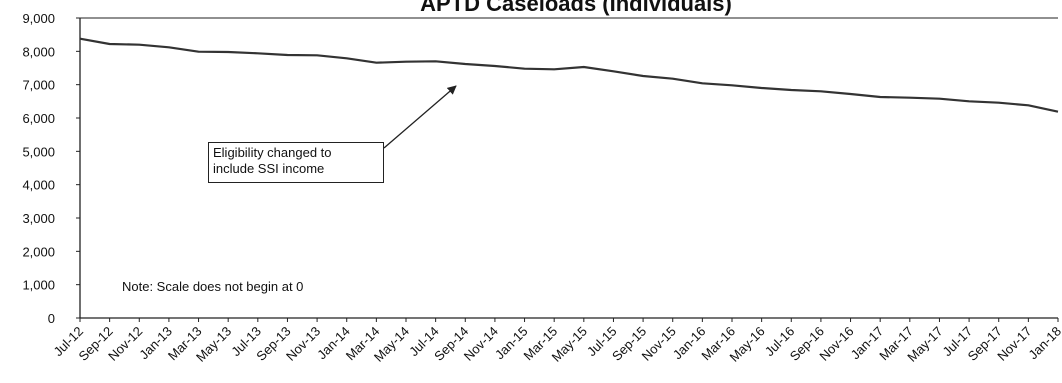  What do you see at coordinates (213, 286) in the screenshot?
I see `scale-note: Note: Scale does not begin at 0` at bounding box center [213, 286].